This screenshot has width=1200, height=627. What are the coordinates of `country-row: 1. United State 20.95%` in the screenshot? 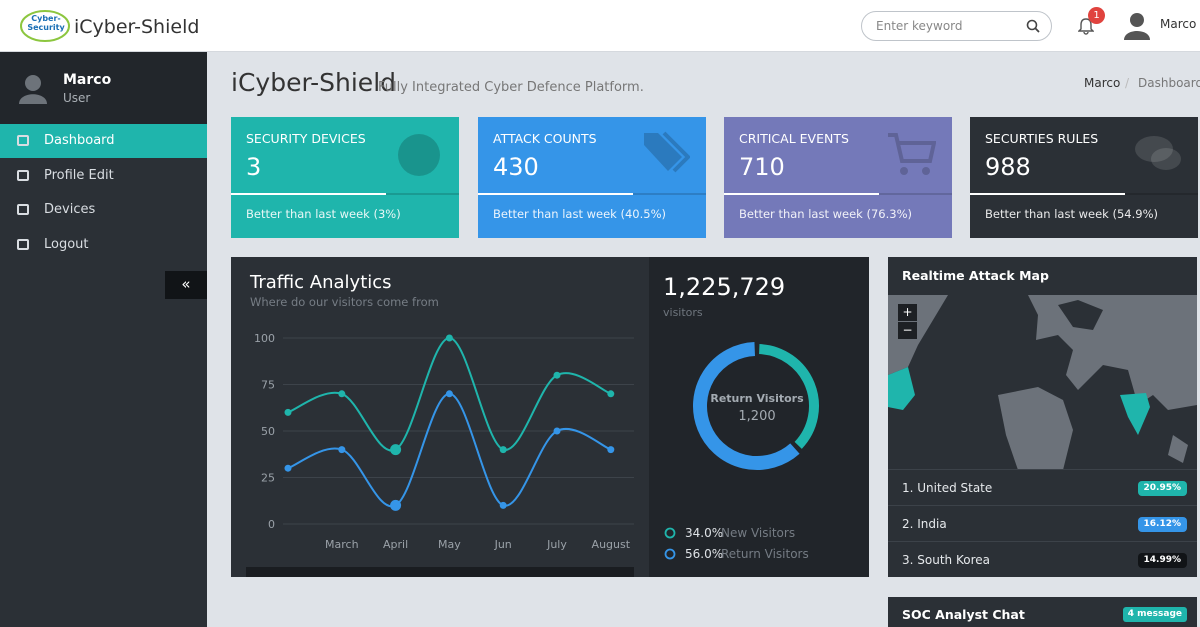 It's located at (1042, 487).